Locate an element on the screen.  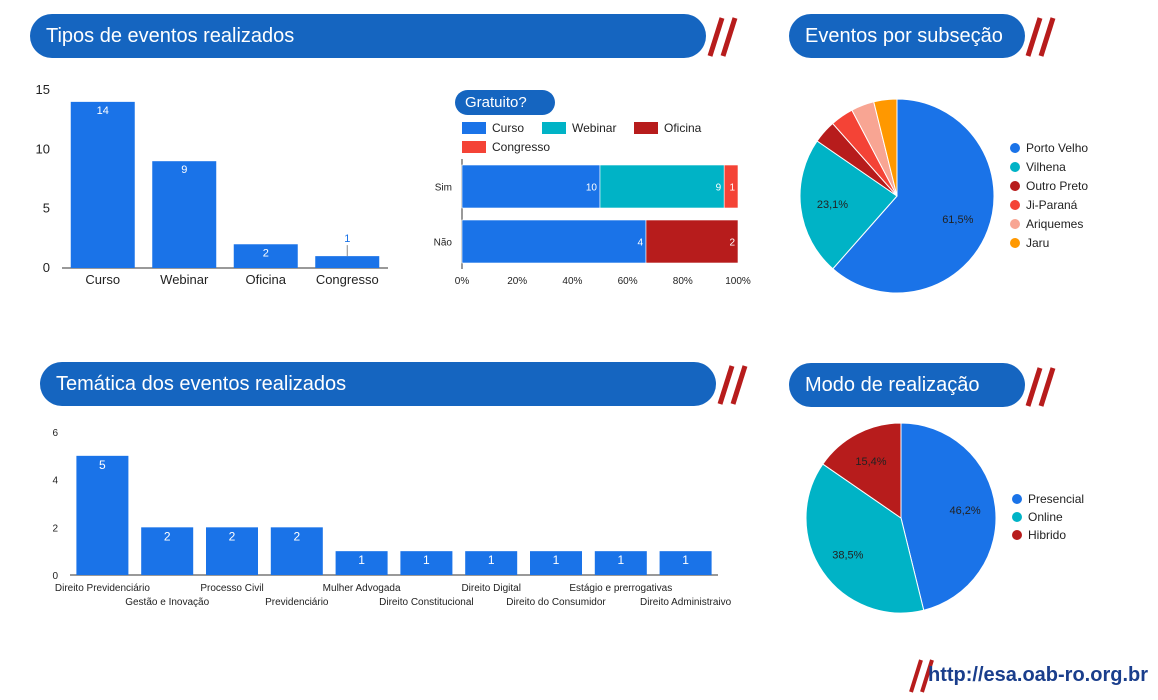
legend-item: Hibrido is located at coordinates (1039, 535).